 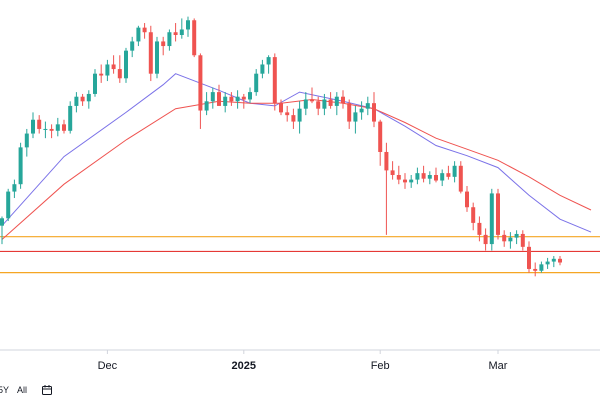 What do you see at coordinates (5, 390) in the screenshot?
I see `range-5y-button: 5Y` at bounding box center [5, 390].